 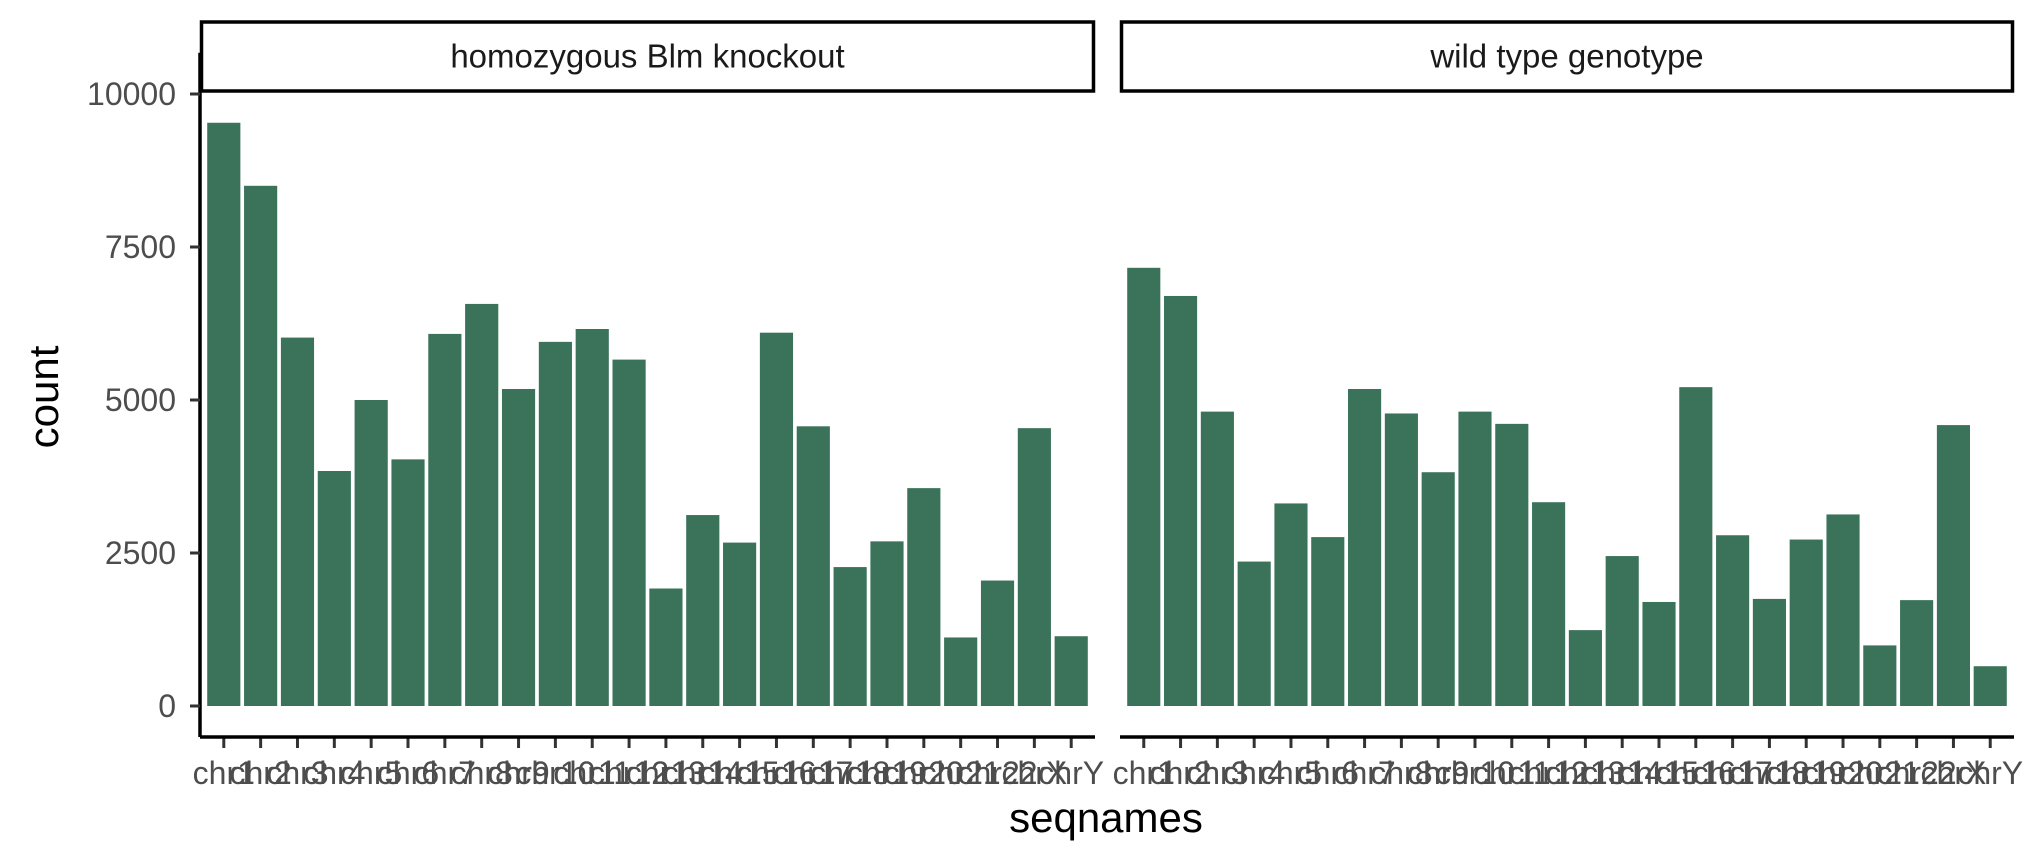 I want to click on y-axis: 0 2500 5000 7500 10000, so click(x=144, y=394).